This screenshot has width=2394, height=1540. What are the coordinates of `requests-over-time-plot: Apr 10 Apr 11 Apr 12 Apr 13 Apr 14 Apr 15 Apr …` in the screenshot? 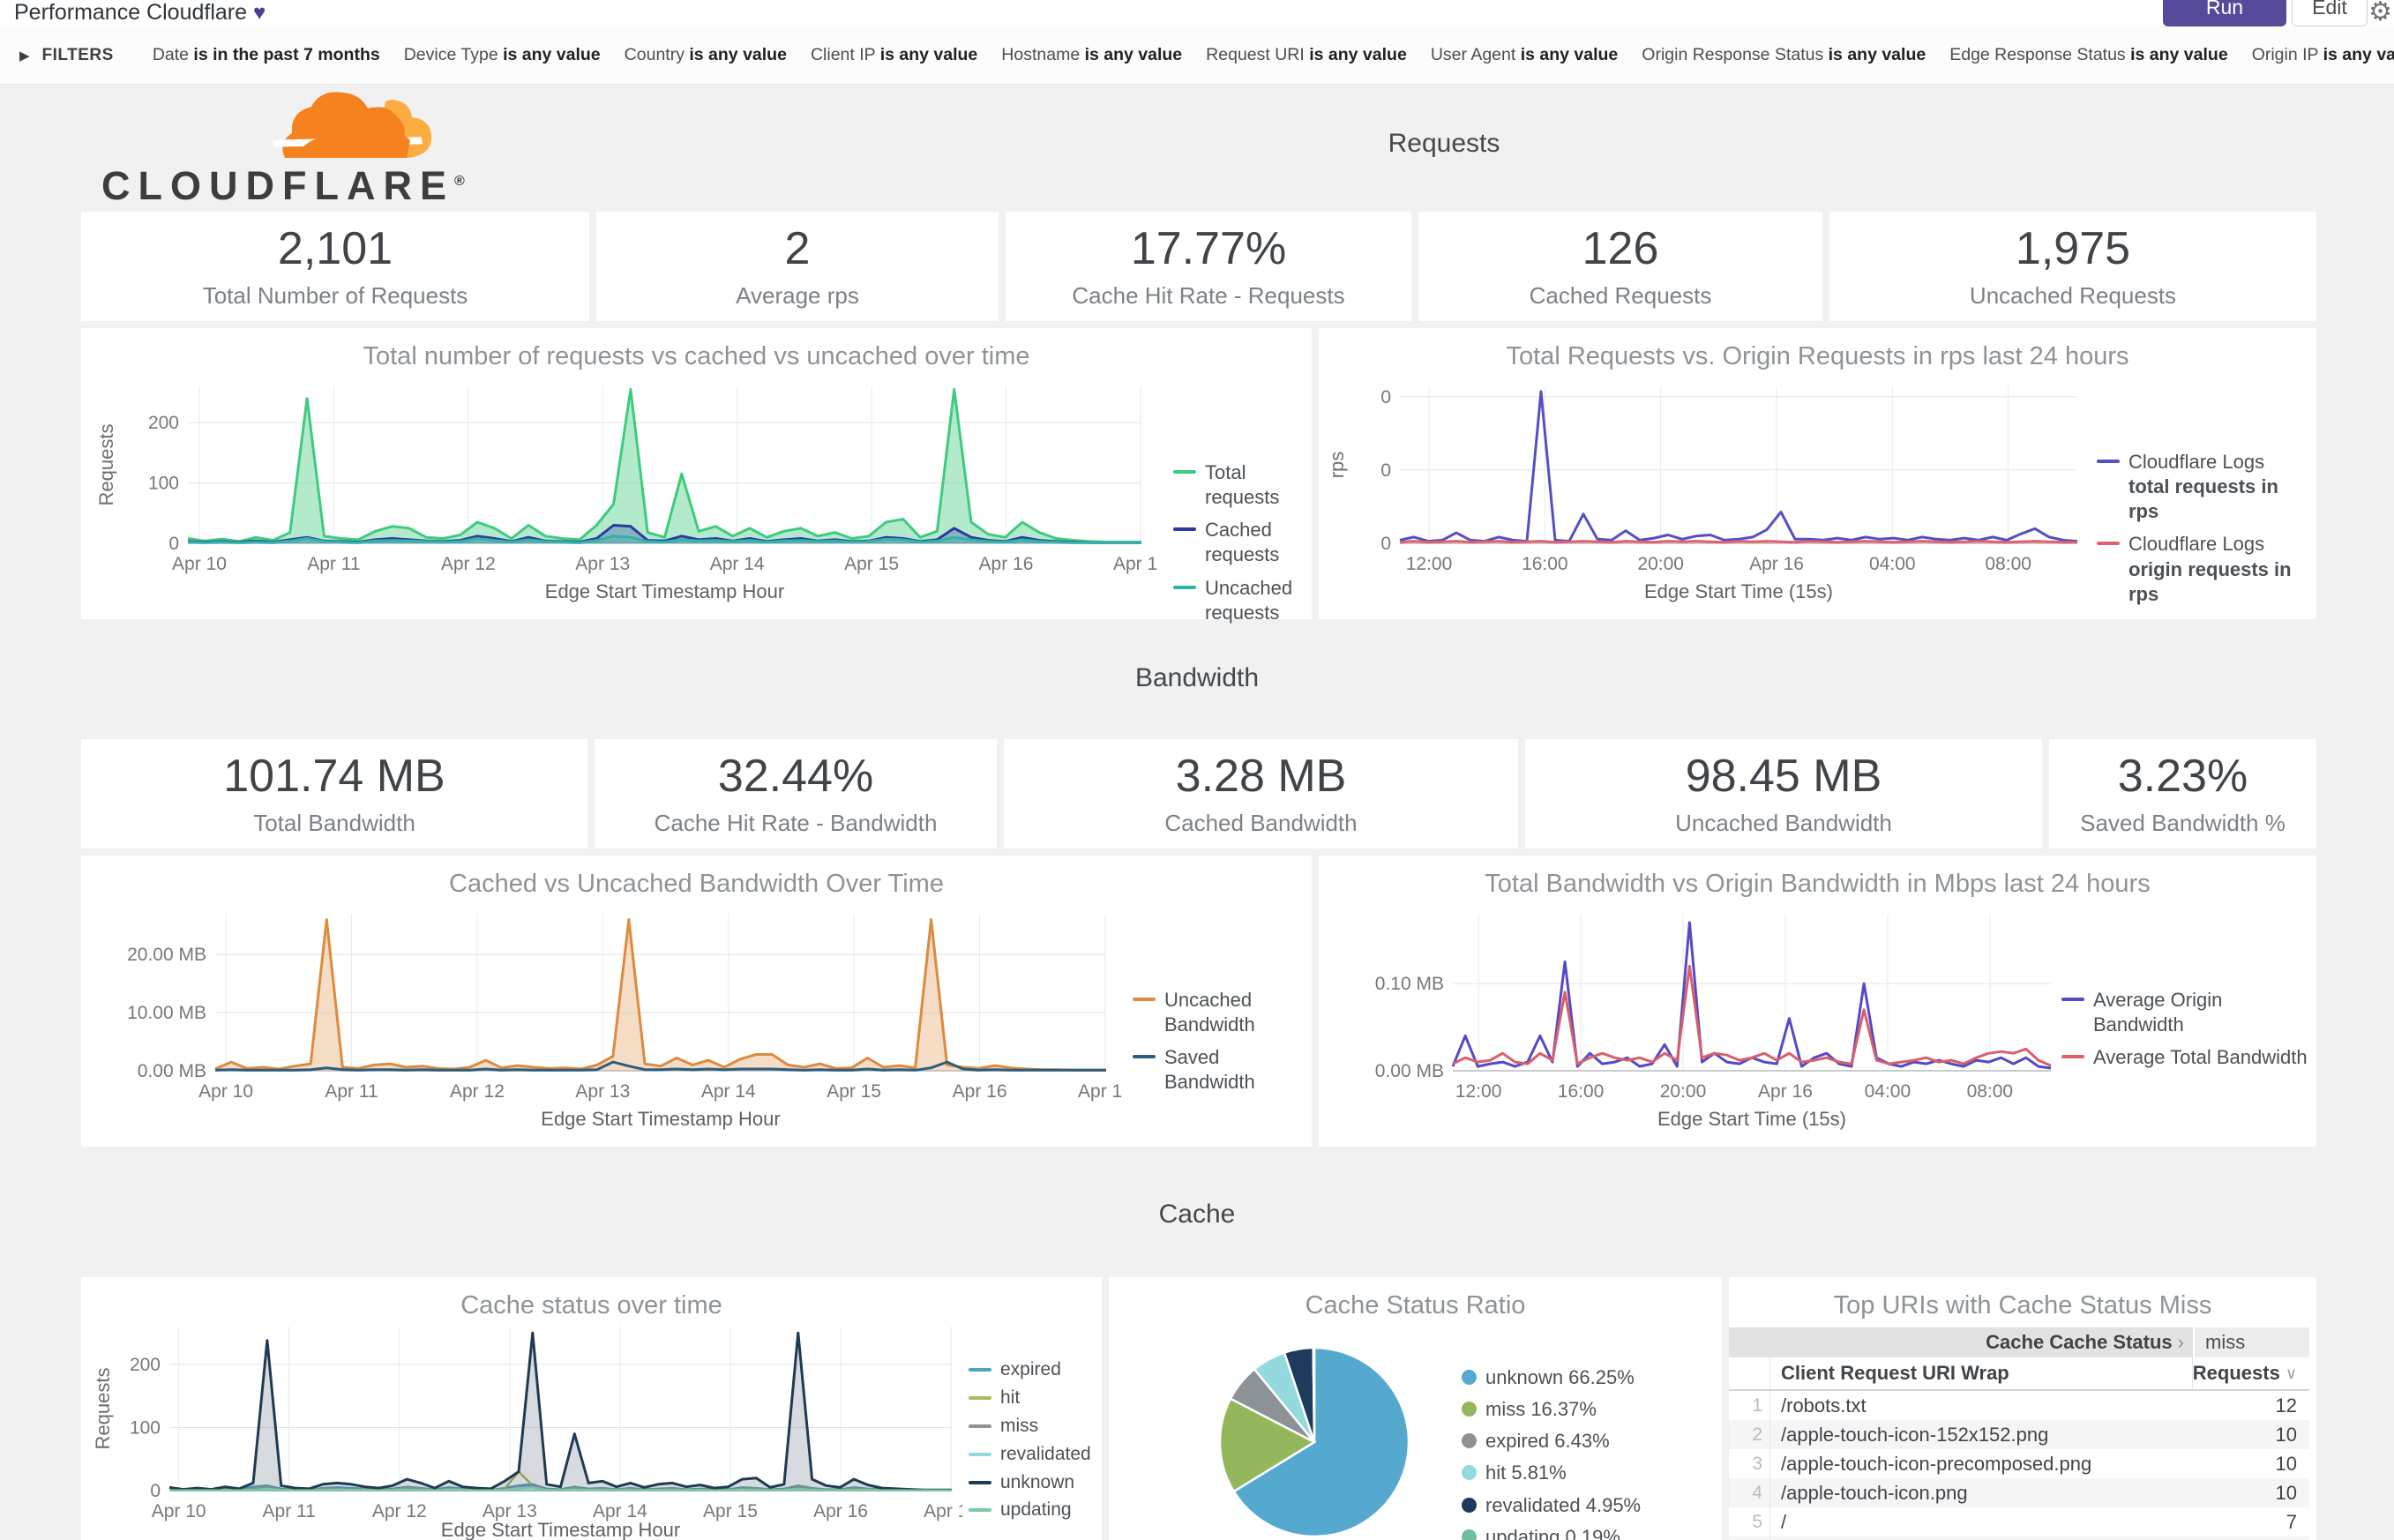 It's located at (643, 494).